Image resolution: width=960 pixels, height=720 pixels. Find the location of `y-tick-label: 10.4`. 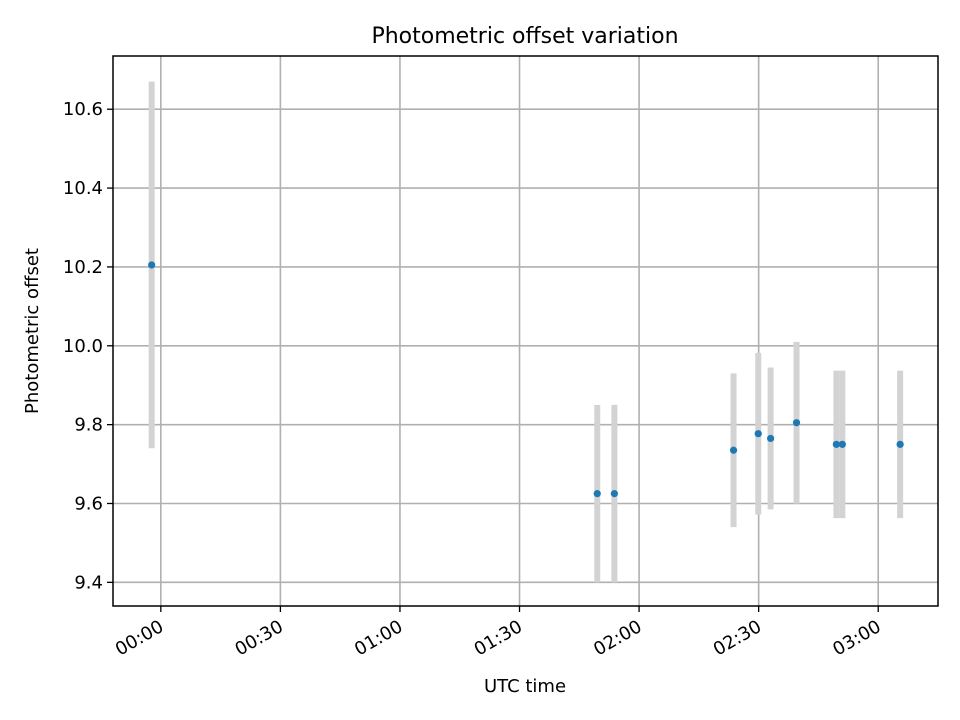

y-tick-label: 10.4 is located at coordinates (83, 188).